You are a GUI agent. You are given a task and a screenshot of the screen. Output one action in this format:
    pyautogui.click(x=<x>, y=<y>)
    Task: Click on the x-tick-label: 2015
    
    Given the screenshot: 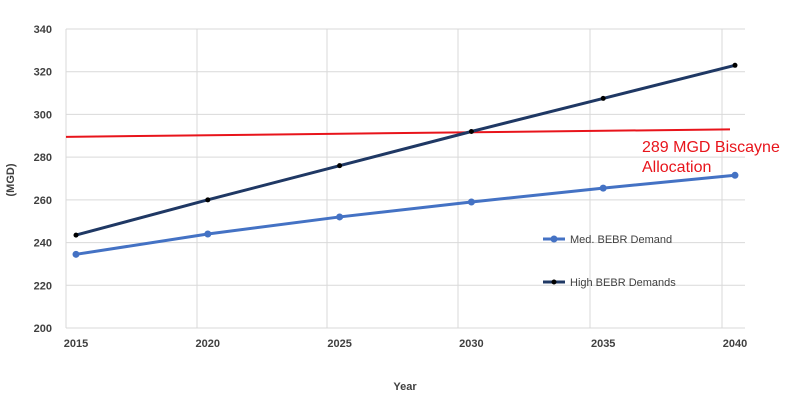 What is the action you would take?
    pyautogui.click(x=76, y=344)
    